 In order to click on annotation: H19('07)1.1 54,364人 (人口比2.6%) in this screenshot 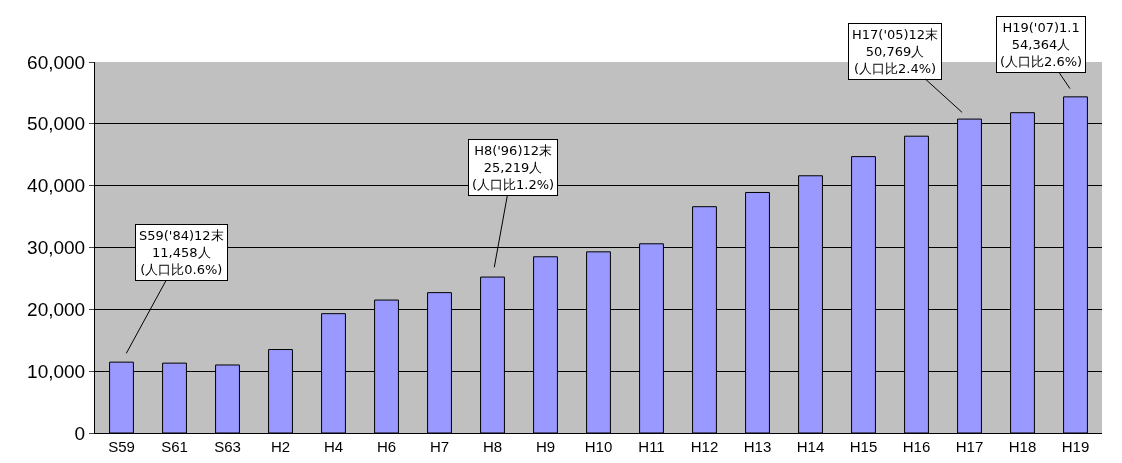, I will do `click(1041, 44)`.